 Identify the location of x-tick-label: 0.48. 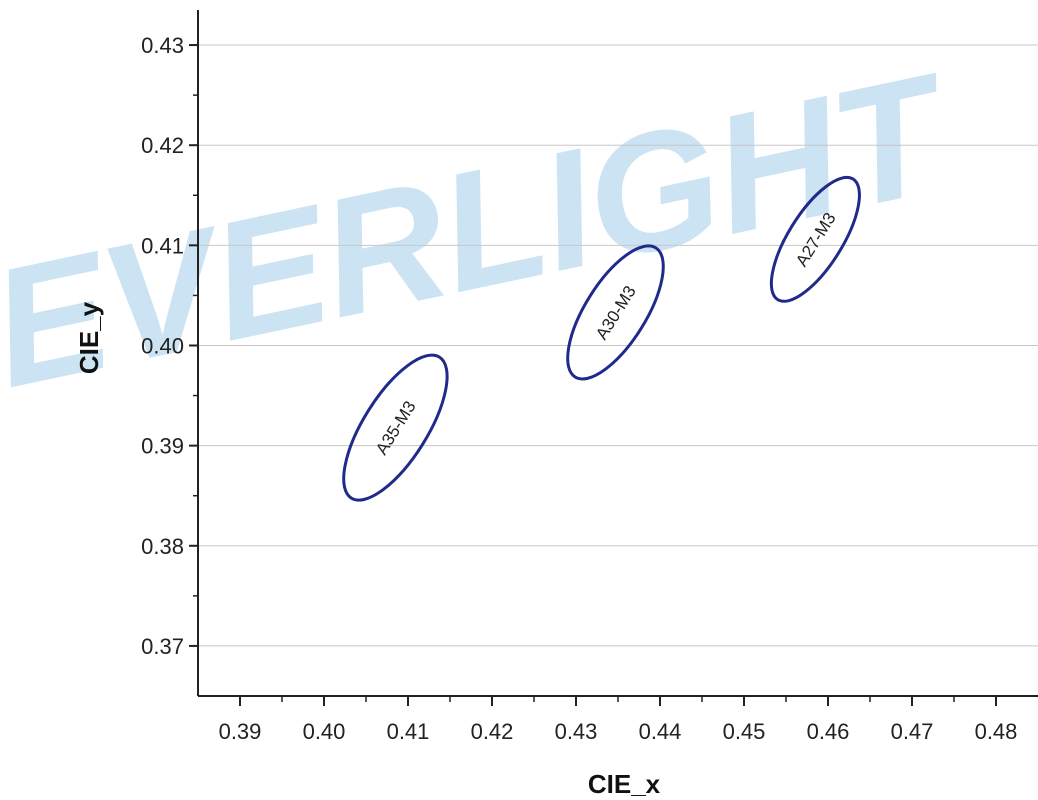
(996, 731).